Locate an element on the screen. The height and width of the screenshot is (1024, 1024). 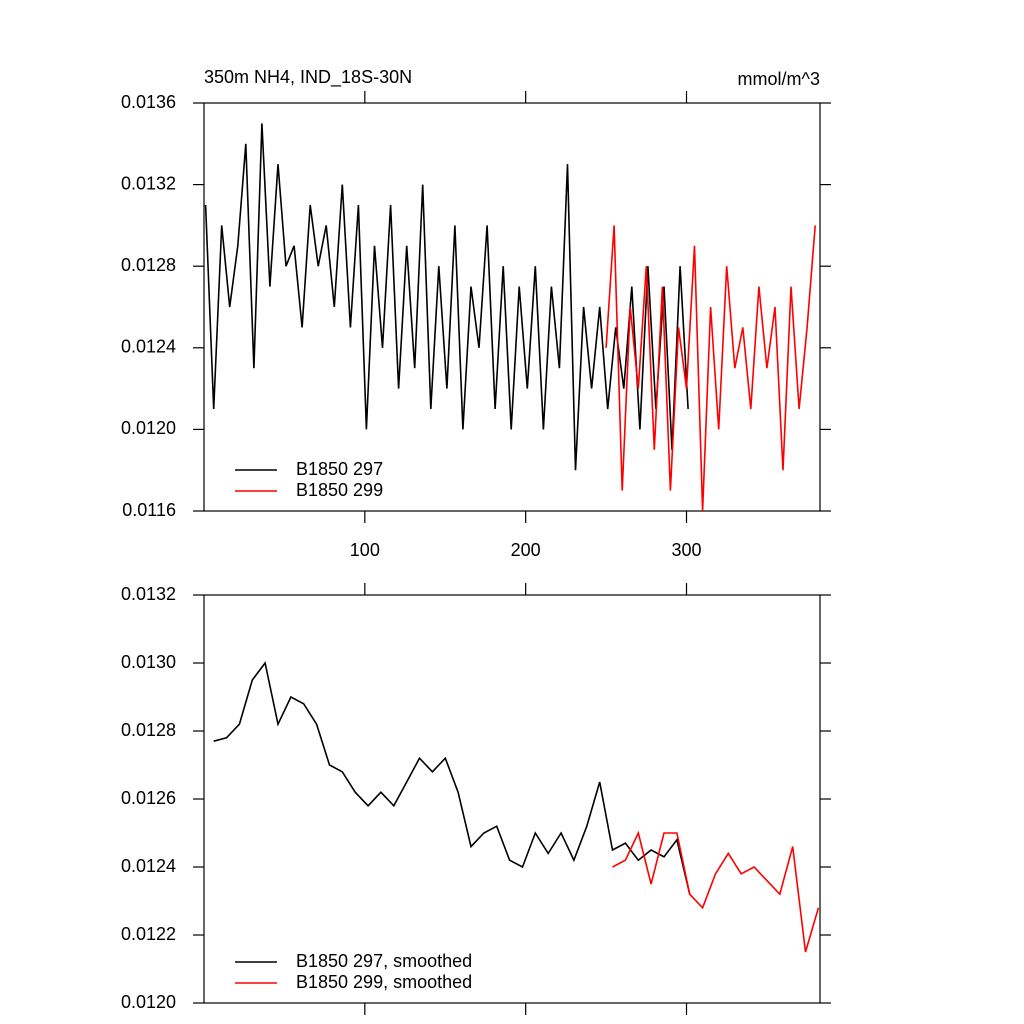
chart-title: 350m NH4, IND_18S-30N is located at coordinates (308, 77).